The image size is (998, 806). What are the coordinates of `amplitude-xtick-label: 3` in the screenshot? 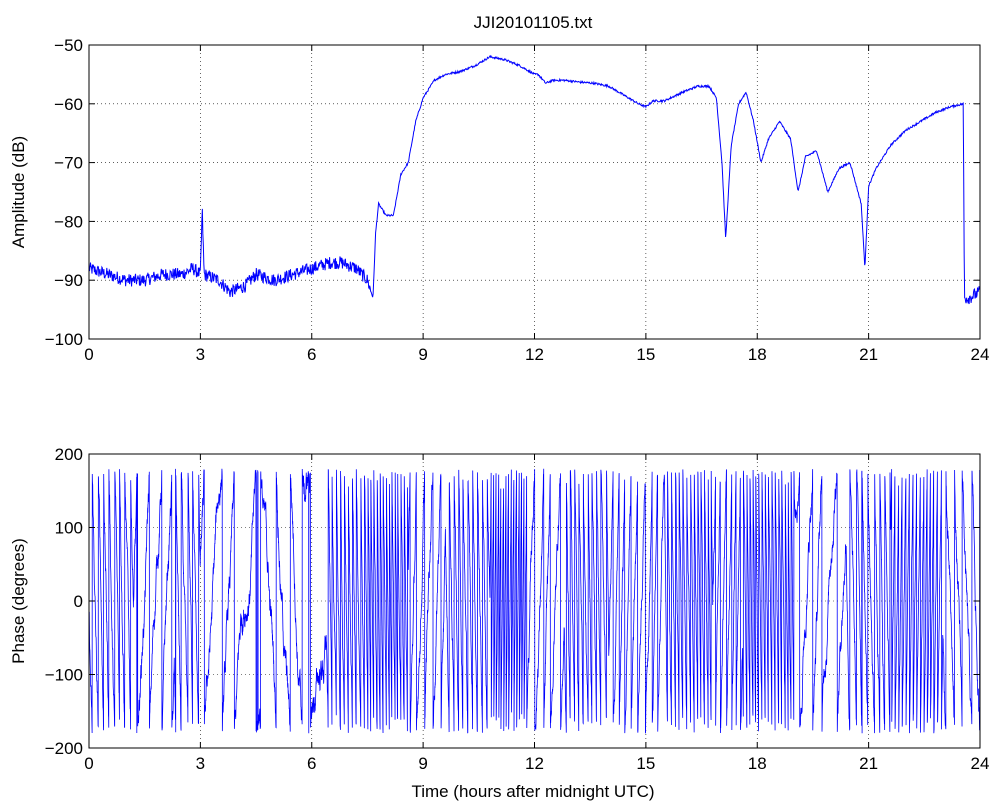 It's located at (200, 354).